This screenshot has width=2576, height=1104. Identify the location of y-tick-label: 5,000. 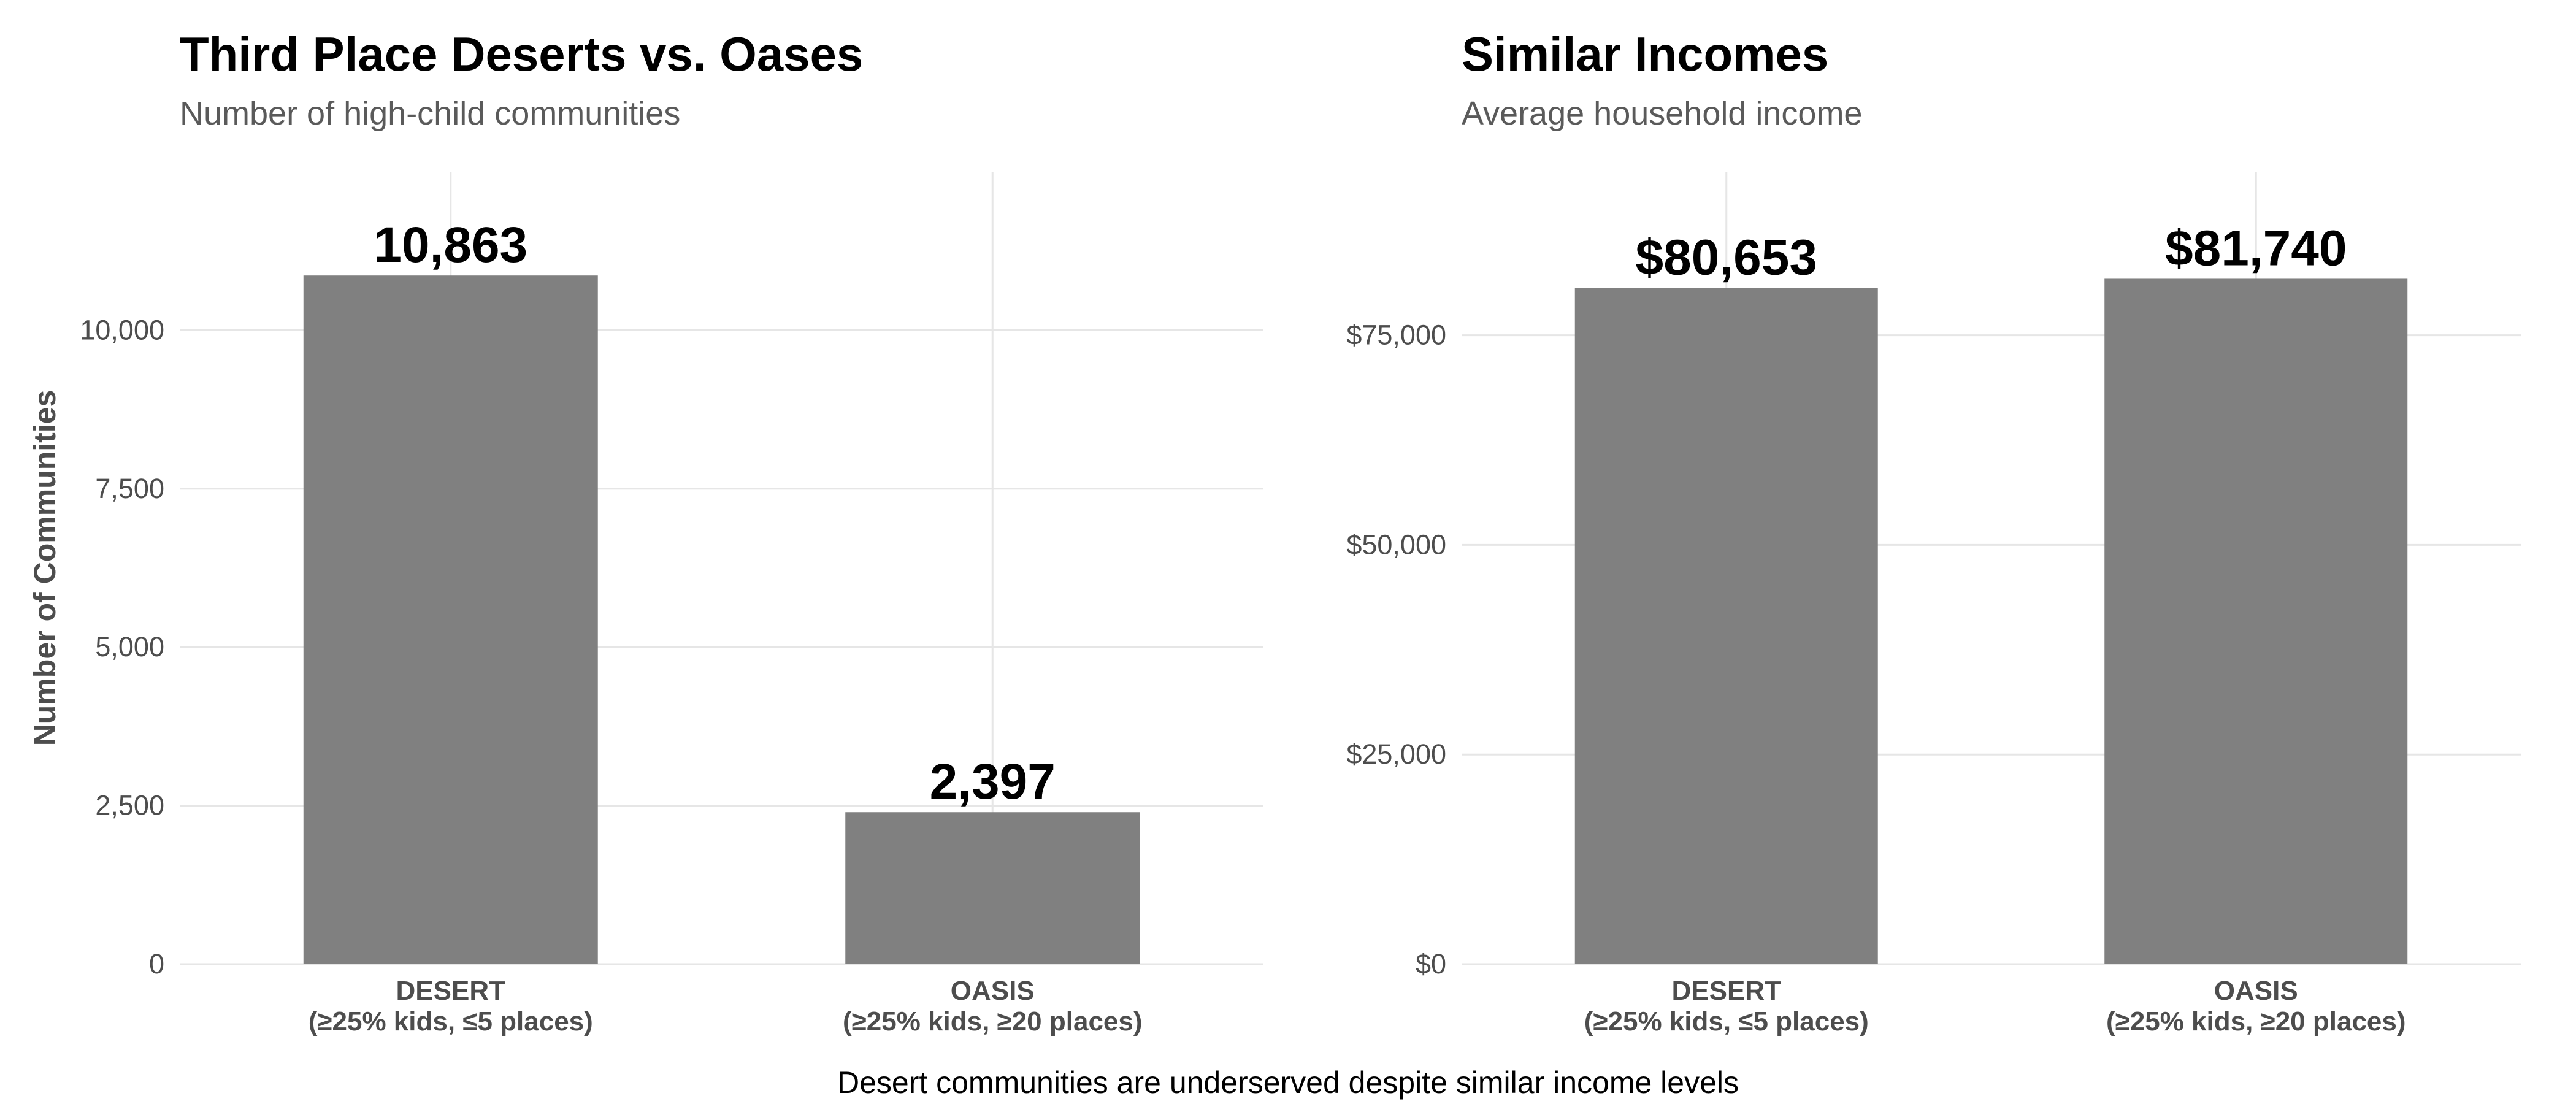
(129, 646).